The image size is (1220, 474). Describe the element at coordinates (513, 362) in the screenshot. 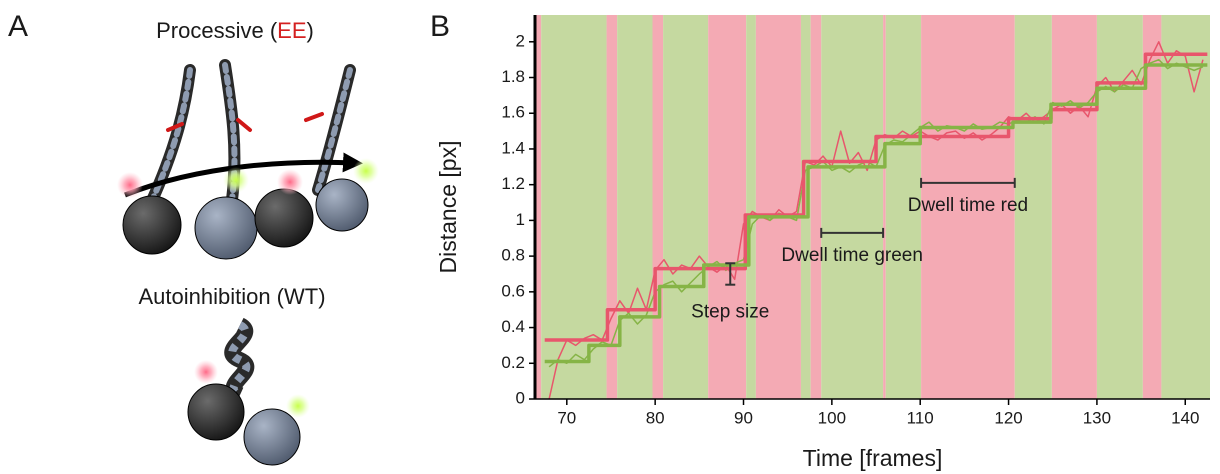

I see `y-tick-label: 0.2` at that location.